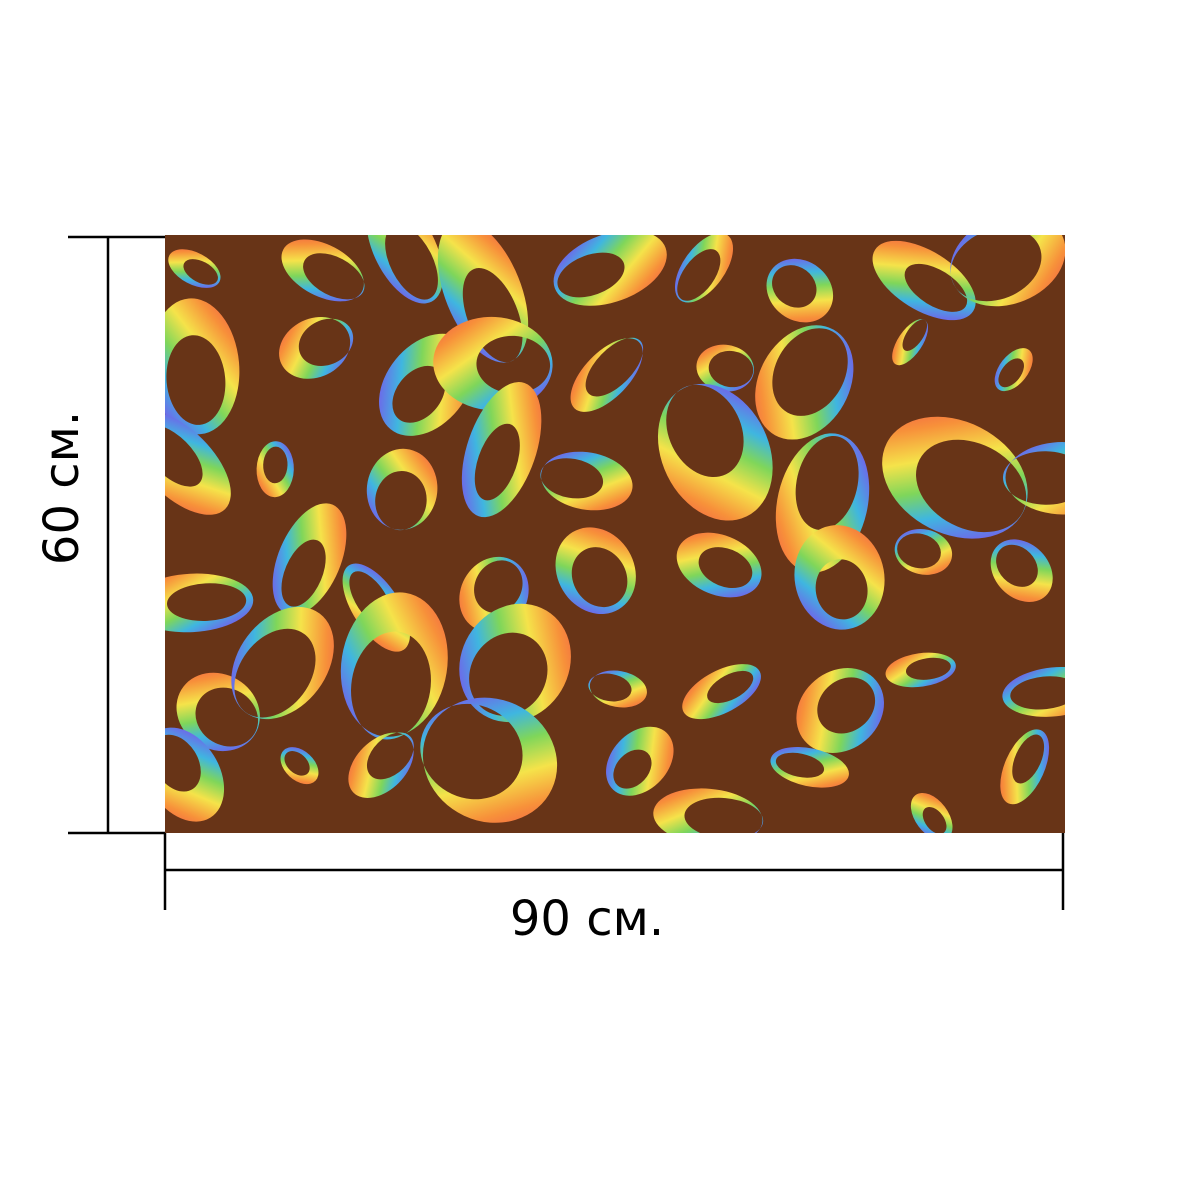 This screenshot has height=1200, width=1200. What do you see at coordinates (62, 488) in the screenshot?
I see `height-label: 60 см.` at bounding box center [62, 488].